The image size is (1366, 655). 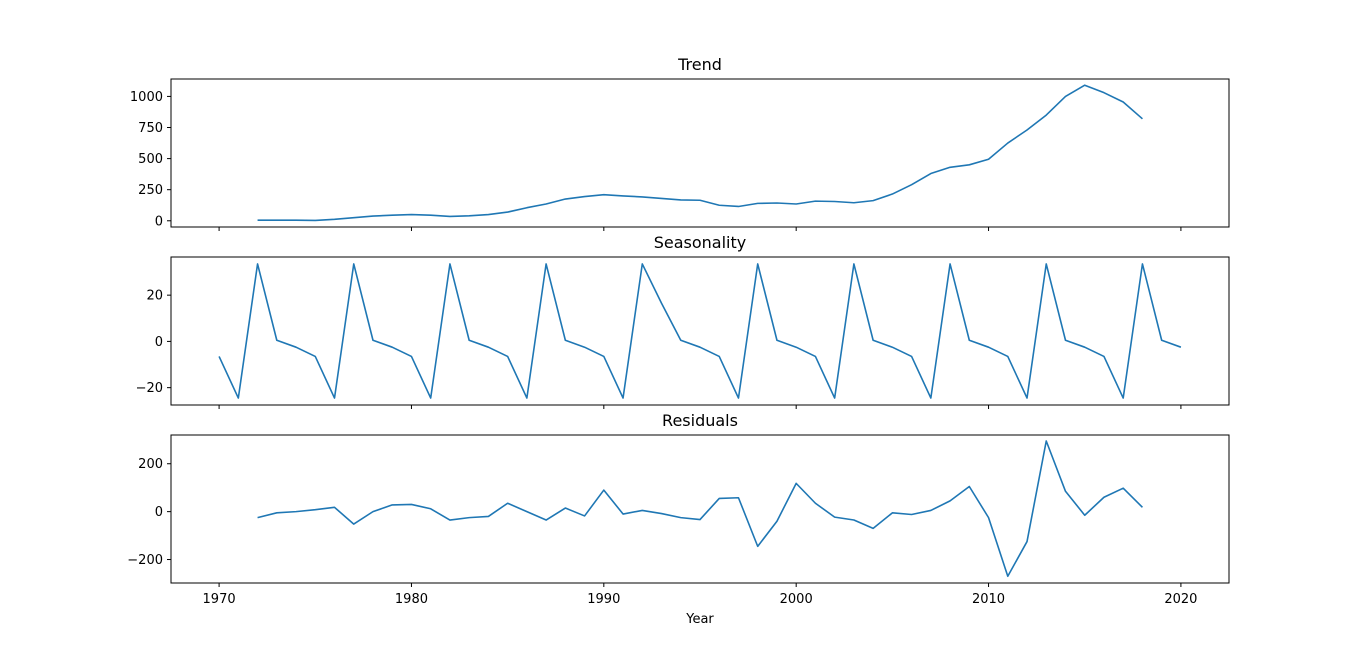 I want to click on residuals-xtick-label: 2010, so click(x=988, y=599).